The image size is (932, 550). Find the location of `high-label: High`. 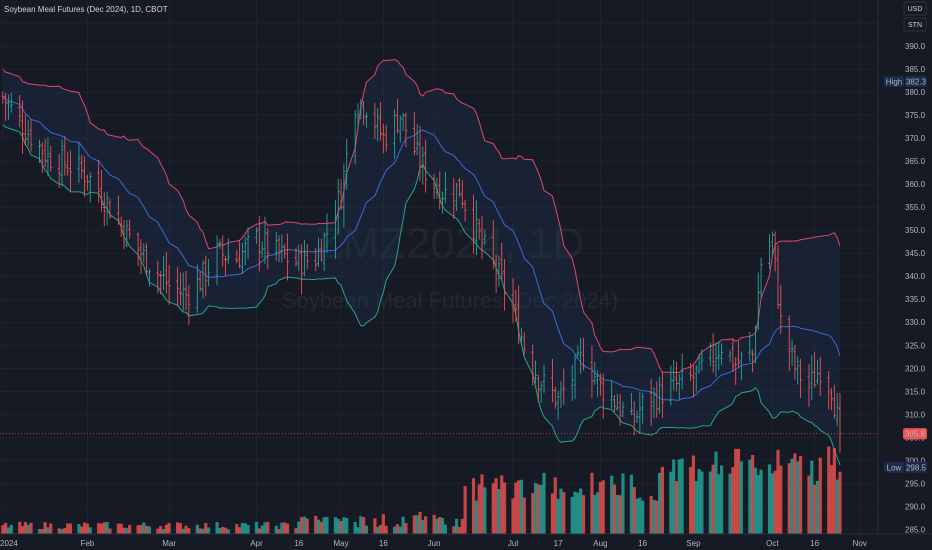

high-label: High is located at coordinates (894, 81).